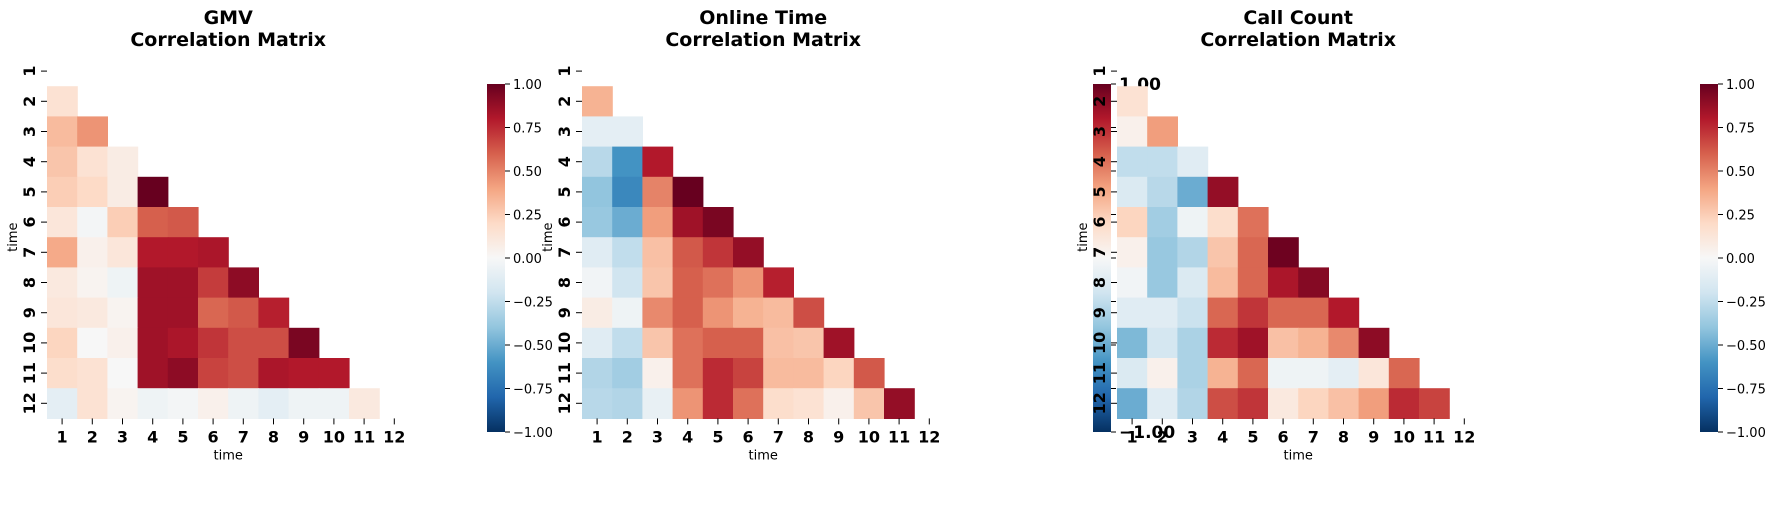  Describe the element at coordinates (243, 343) in the screenshot. I see `heatmap-cell-r10-c7` at that location.